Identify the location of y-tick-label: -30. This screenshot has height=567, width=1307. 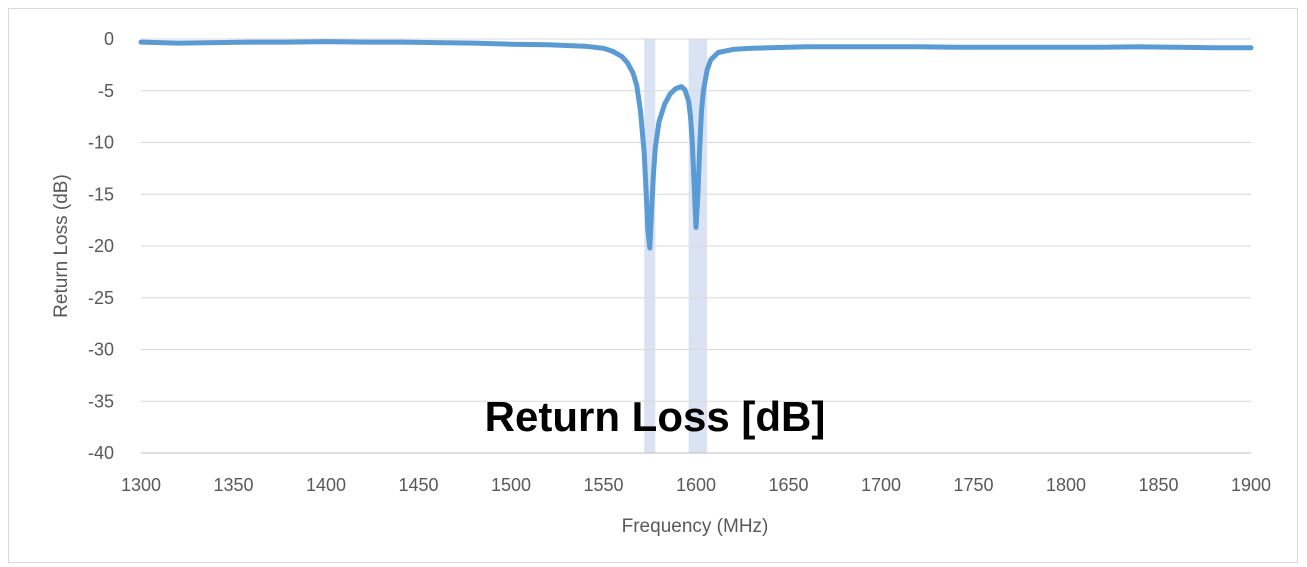
(101, 350).